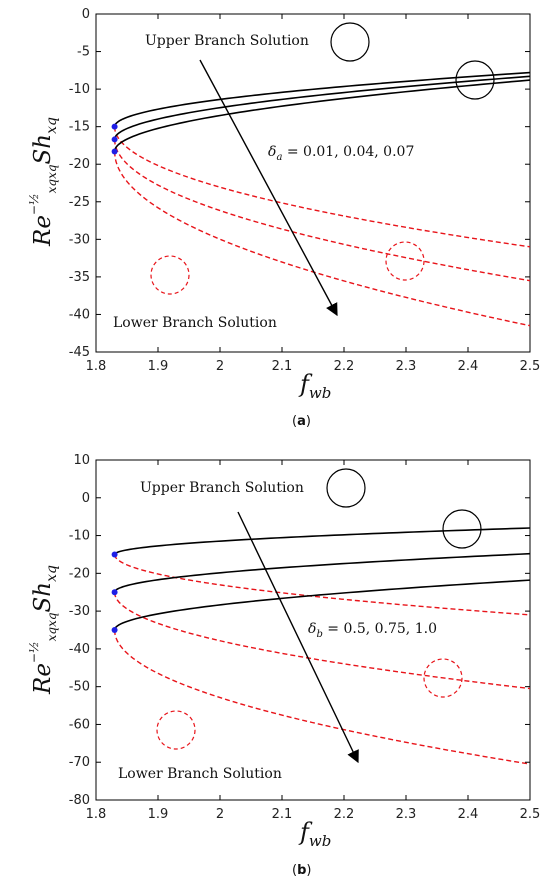 This screenshot has width=550, height=887. Describe the element at coordinates (301, 421) in the screenshot. I see `caption-a: (a)` at that location.